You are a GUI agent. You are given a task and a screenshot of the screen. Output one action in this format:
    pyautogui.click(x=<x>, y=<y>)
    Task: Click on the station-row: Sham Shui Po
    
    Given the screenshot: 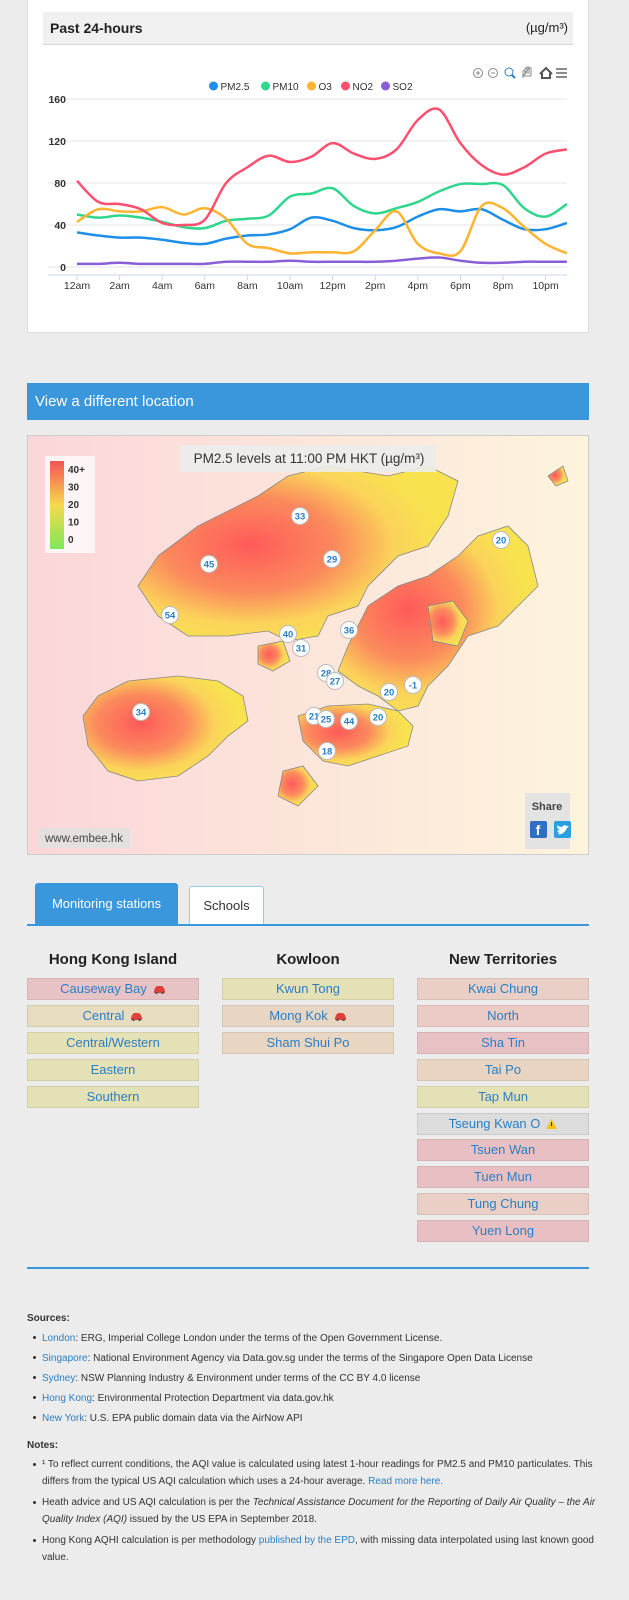 What is the action you would take?
    pyautogui.click(x=308, y=1042)
    